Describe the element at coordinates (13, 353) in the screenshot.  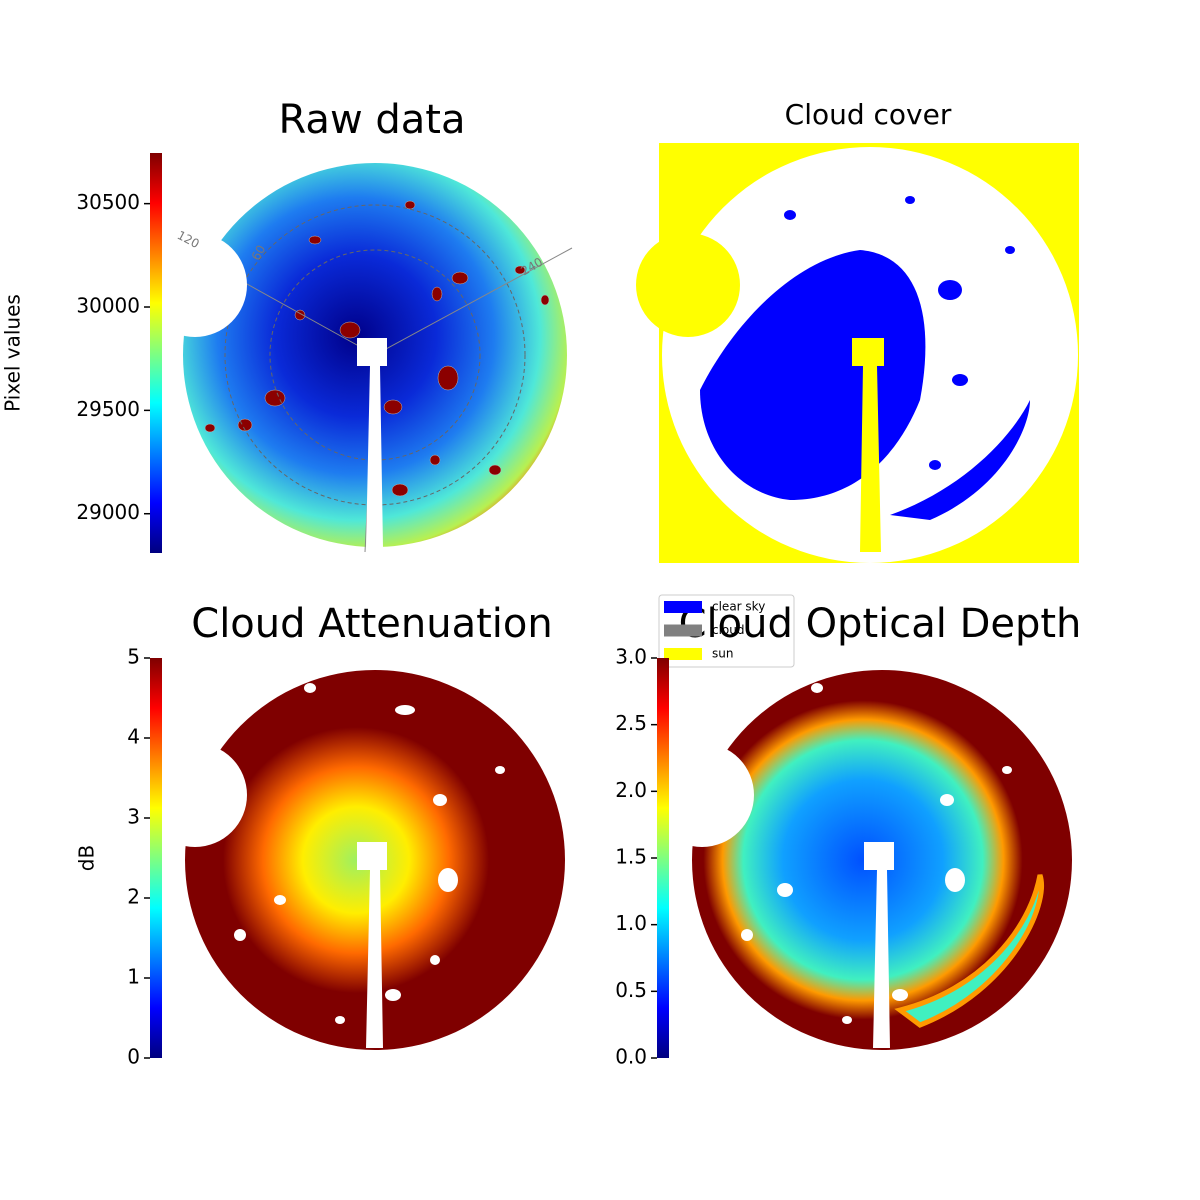
I see `colorbar-label: Pixel values` at that location.